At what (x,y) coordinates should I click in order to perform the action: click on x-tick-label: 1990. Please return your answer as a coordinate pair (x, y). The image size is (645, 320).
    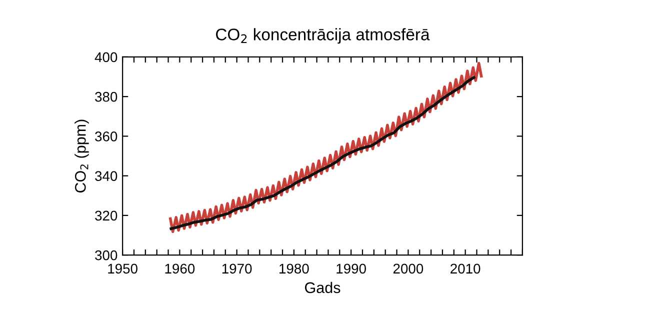
    Looking at the image, I should click on (351, 269).